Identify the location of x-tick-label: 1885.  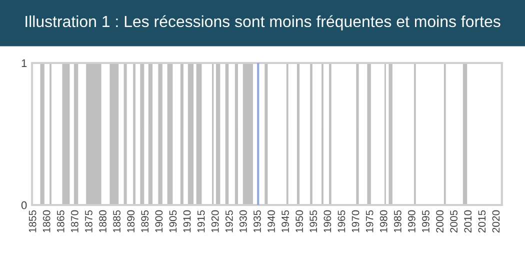
(116, 221).